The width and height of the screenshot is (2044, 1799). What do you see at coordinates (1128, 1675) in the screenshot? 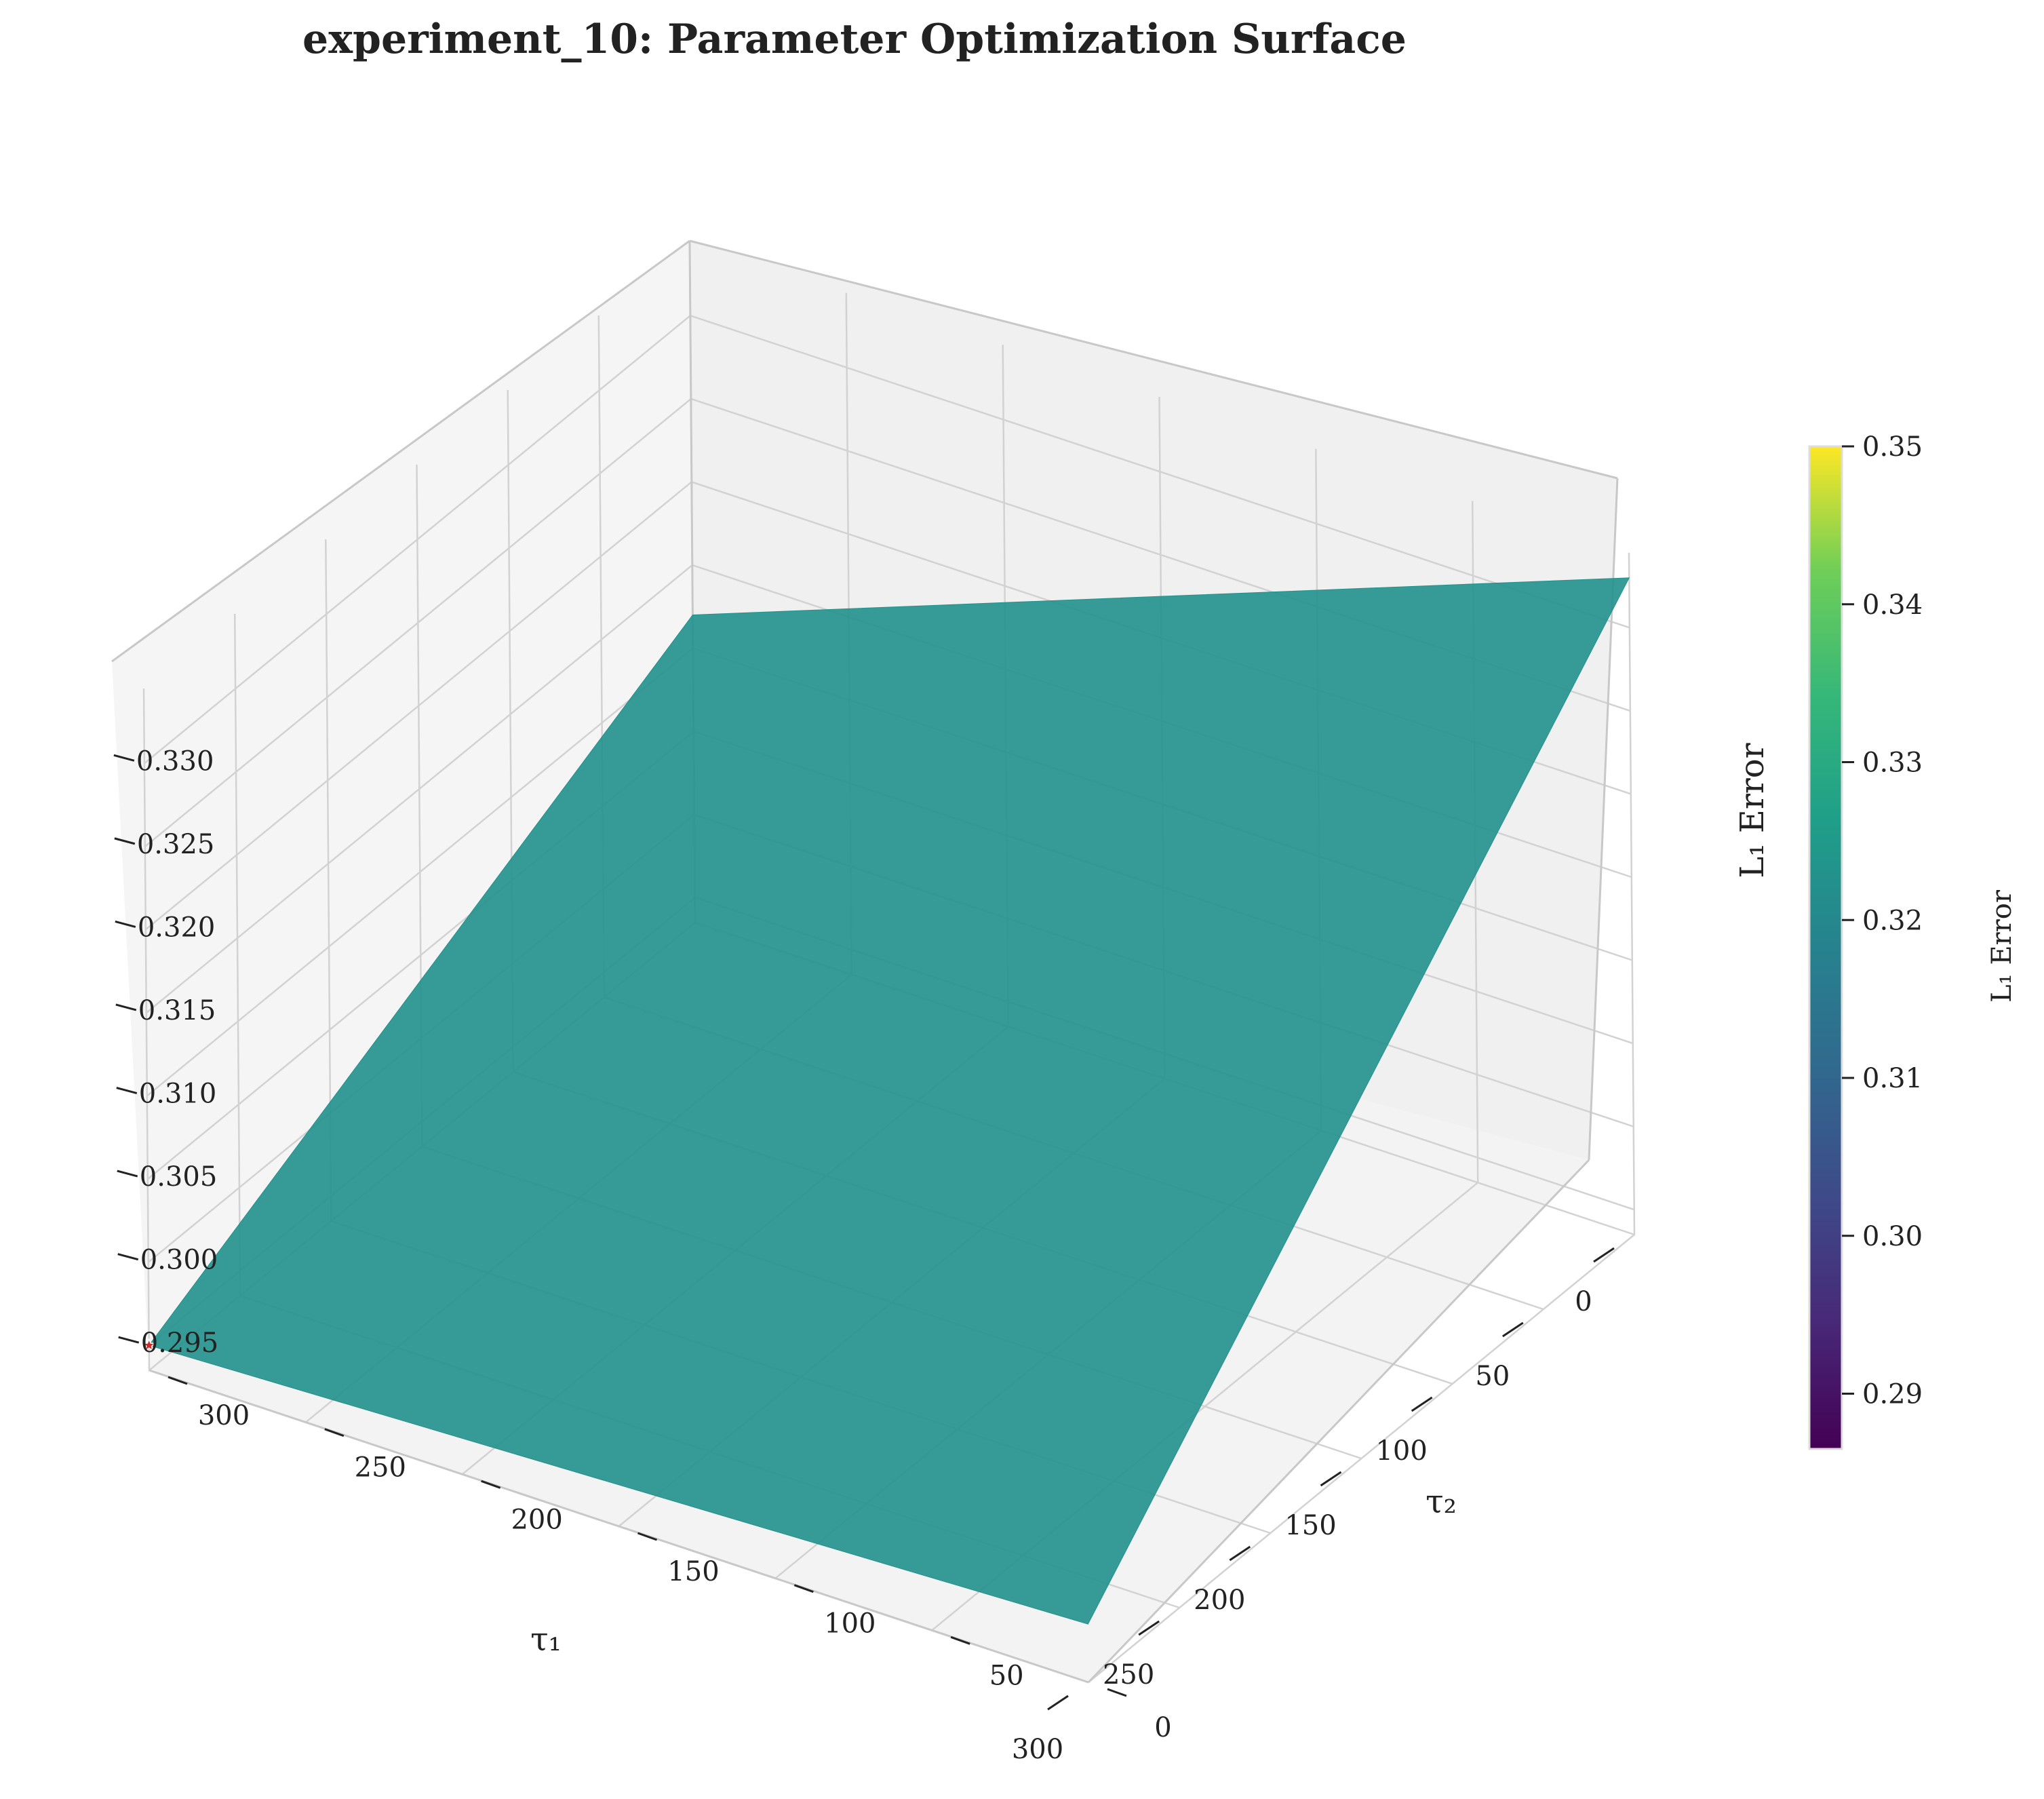
I see `x-tick-label: 250` at bounding box center [1128, 1675].